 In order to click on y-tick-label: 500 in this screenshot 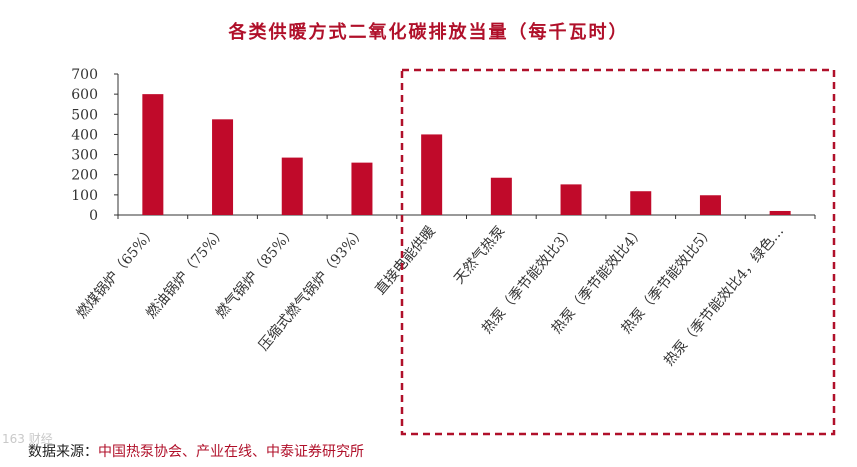, I will do `click(84, 115)`.